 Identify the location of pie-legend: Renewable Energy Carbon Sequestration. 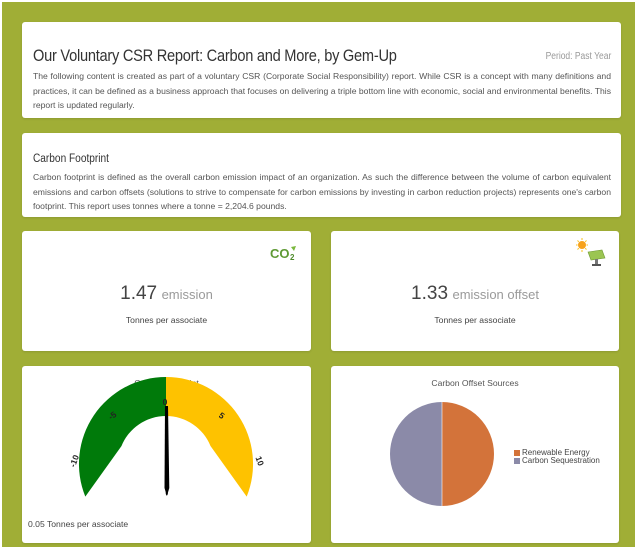
(557, 457).